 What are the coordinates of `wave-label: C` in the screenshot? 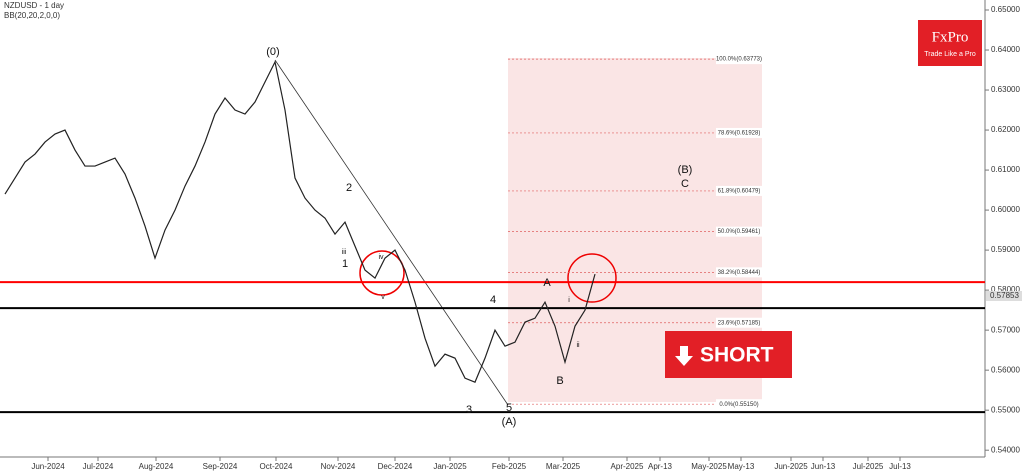 It's located at (685, 184).